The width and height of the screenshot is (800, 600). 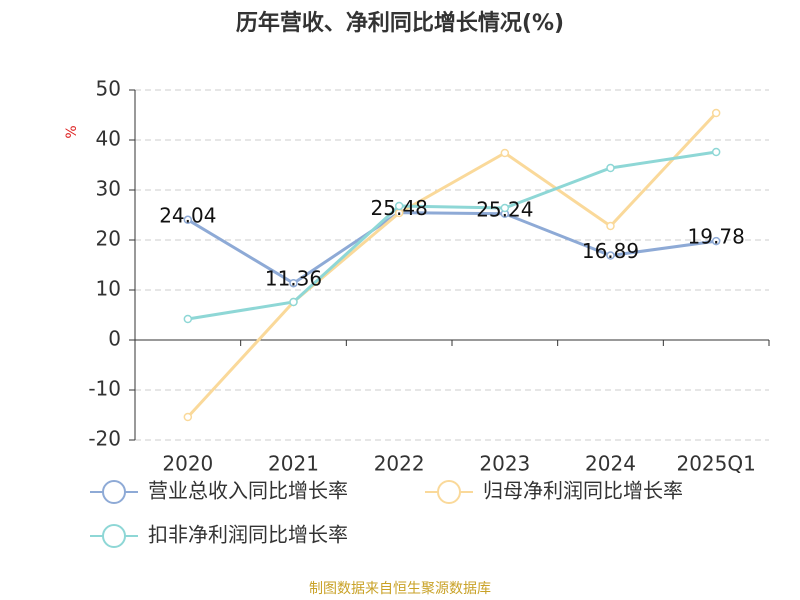 What do you see at coordinates (104, 439) in the screenshot?
I see `y-tick-label: -20` at bounding box center [104, 439].